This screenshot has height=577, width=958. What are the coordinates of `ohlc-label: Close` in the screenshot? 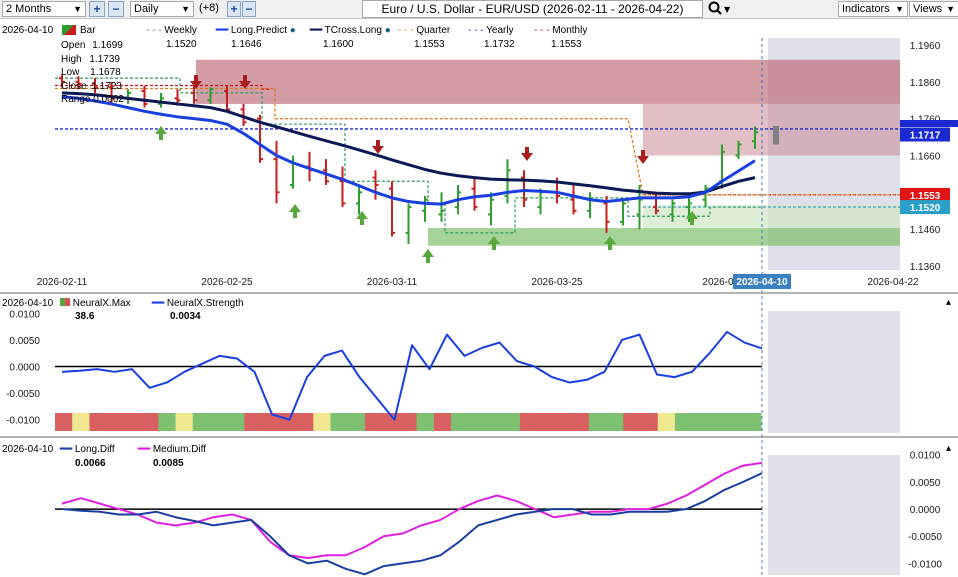 It's located at (74, 86).